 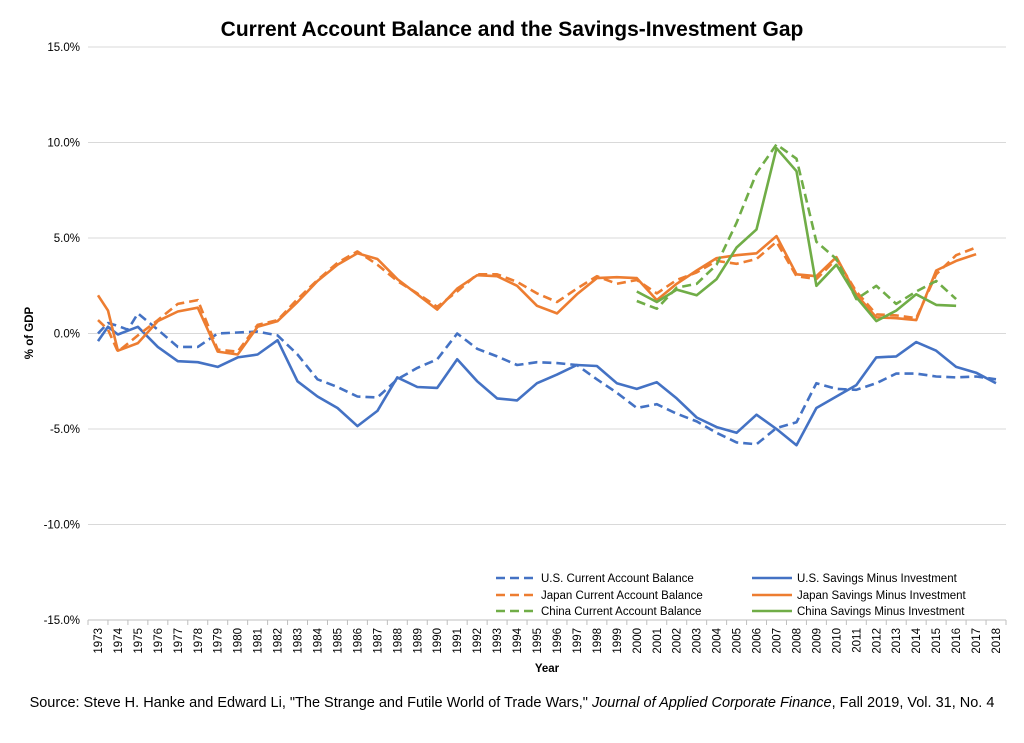 I want to click on x-tick-label: 2018, so click(x=997, y=641).